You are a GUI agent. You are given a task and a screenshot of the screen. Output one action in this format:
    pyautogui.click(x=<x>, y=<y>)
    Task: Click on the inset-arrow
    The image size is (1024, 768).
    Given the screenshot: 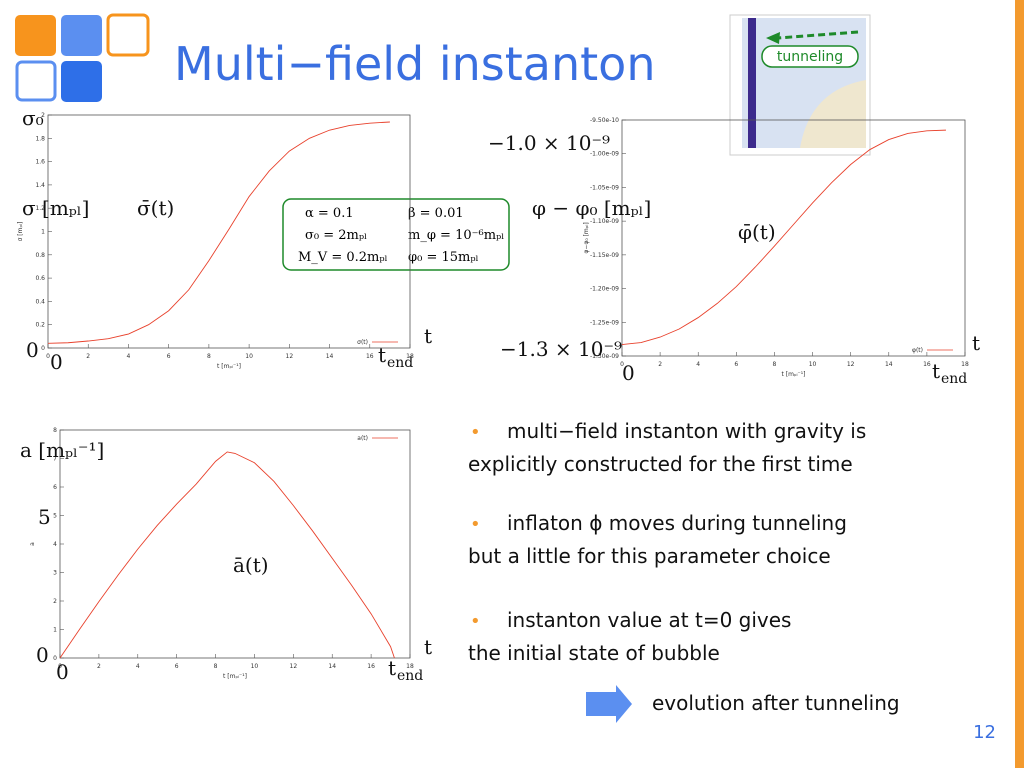 What is the action you would take?
    pyautogui.click(x=818, y=35)
    